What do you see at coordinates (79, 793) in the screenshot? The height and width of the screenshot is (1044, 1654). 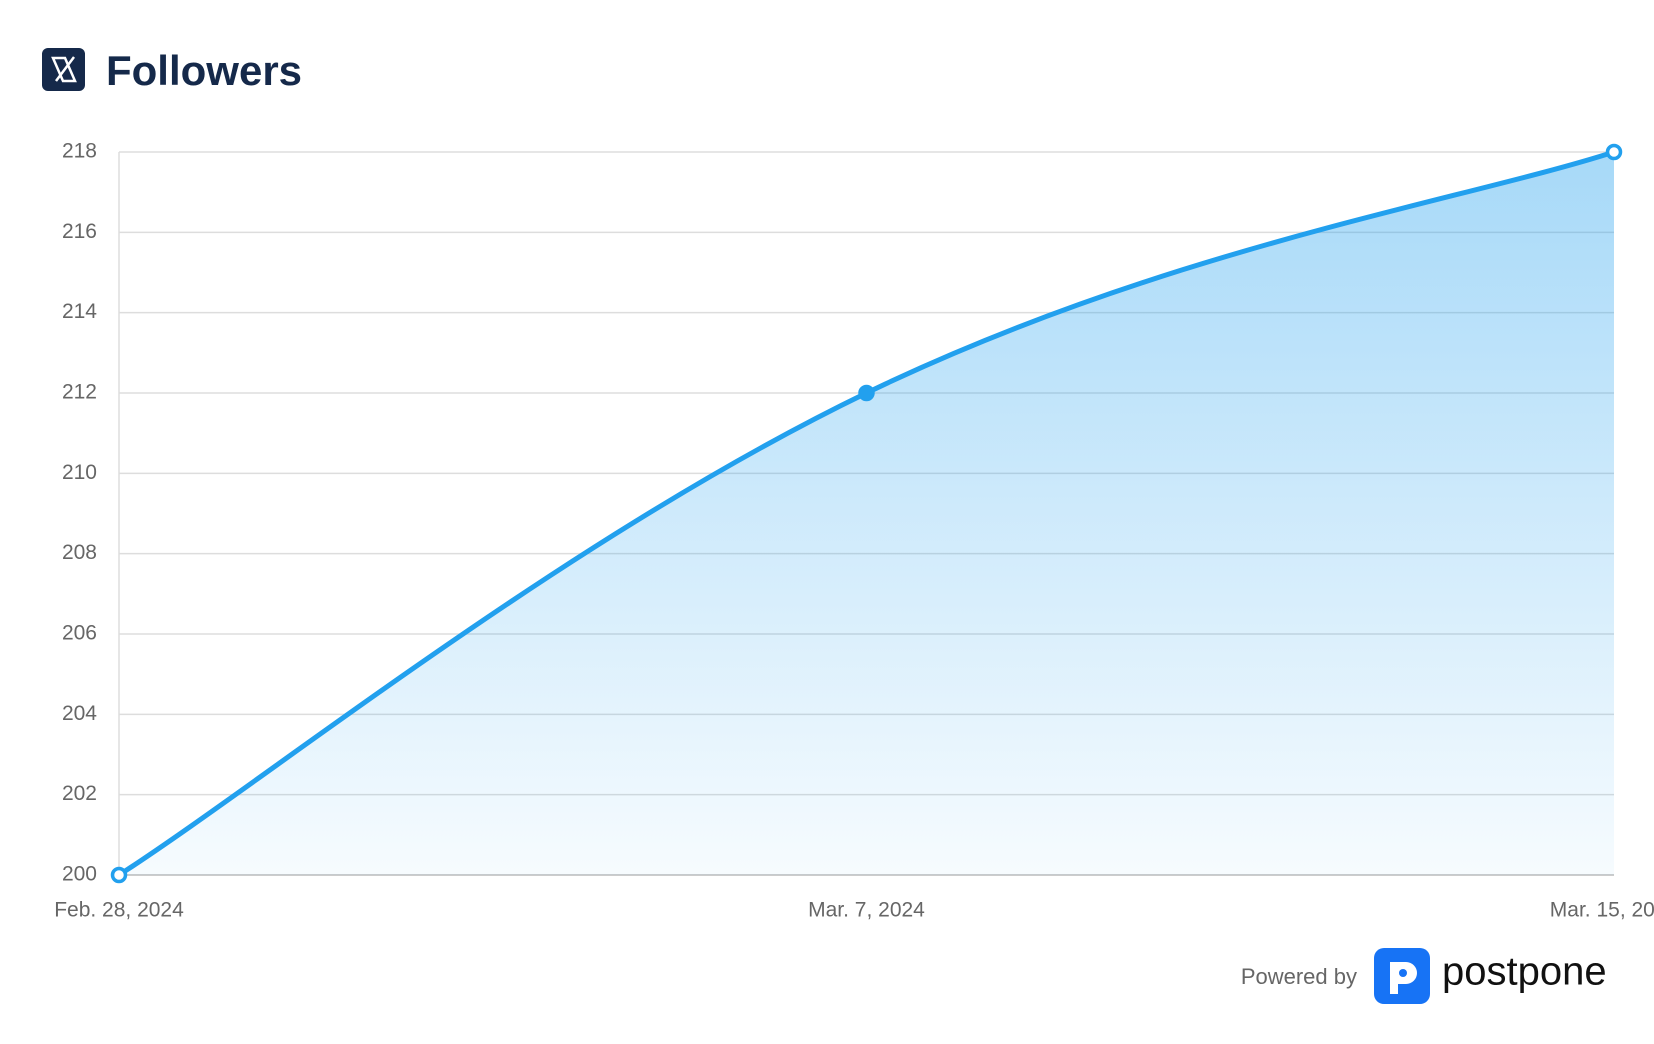 I see `y-tick-label: 202` at bounding box center [79, 793].